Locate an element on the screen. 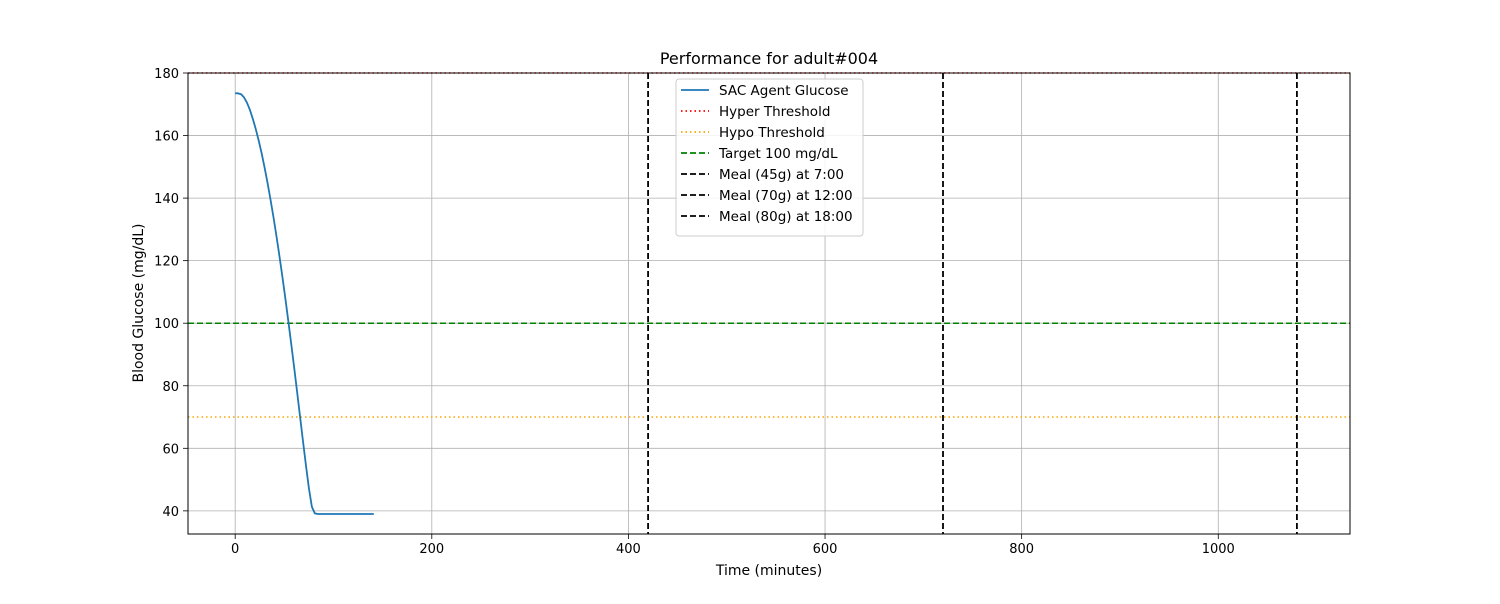 The height and width of the screenshot is (604, 1500). y-tick-label: 160 is located at coordinates (166, 137).